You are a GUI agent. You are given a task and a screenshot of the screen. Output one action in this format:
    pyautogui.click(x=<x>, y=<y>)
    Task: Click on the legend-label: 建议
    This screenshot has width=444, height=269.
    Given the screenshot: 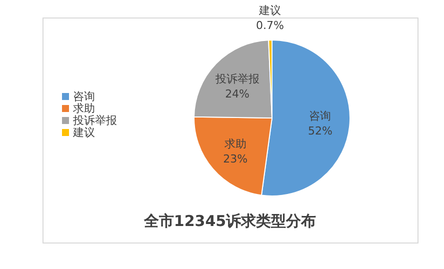 What is the action you would take?
    pyautogui.click(x=83, y=132)
    